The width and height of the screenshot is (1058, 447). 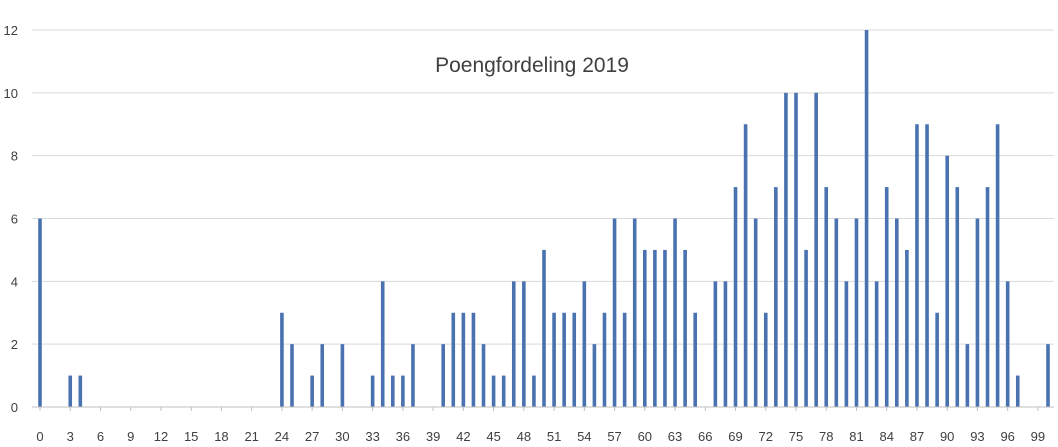 I want to click on y-tick-label: 6, so click(x=14, y=219).